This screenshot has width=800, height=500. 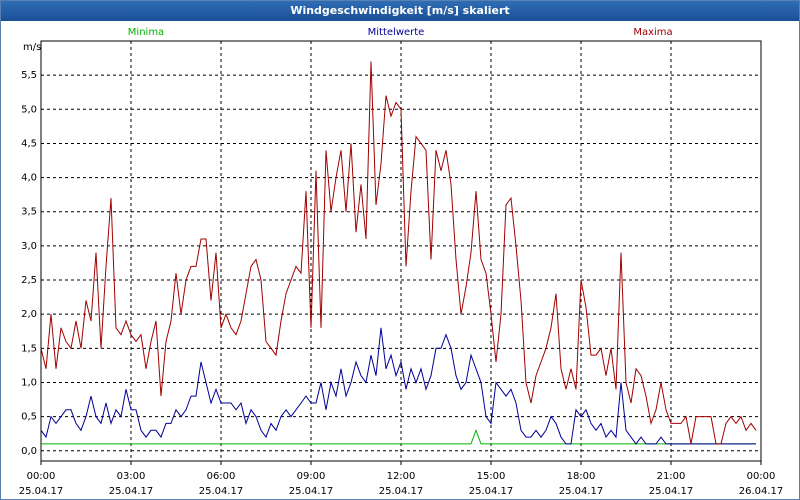 What do you see at coordinates (396, 32) in the screenshot?
I see `legend-entry: Mittelwerte` at bounding box center [396, 32].